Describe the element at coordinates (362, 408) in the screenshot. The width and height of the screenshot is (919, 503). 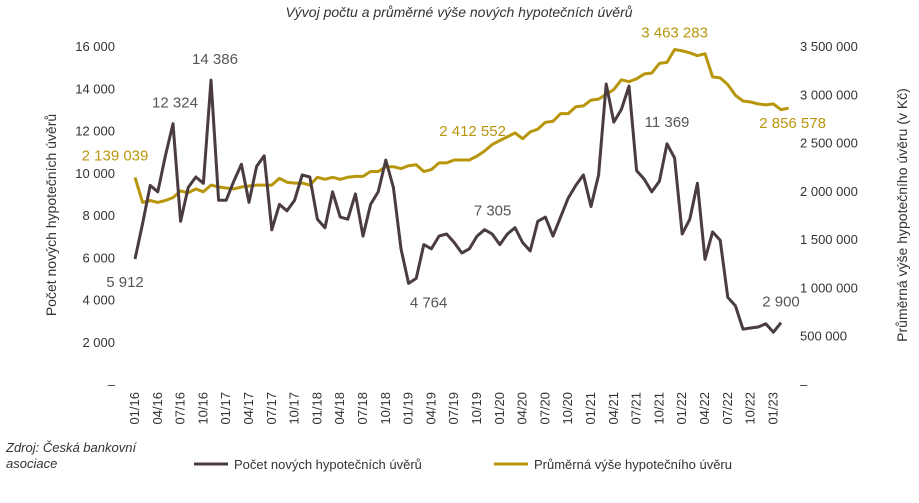
I see `x-tick-label: 07/18` at that location.